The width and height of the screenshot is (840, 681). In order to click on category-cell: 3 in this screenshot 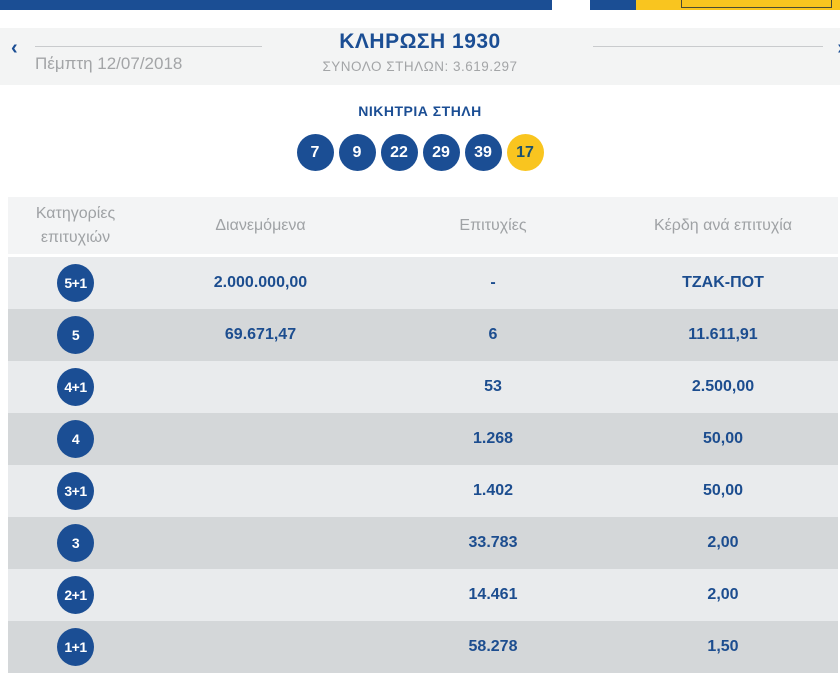, I will do `click(75, 543)`.